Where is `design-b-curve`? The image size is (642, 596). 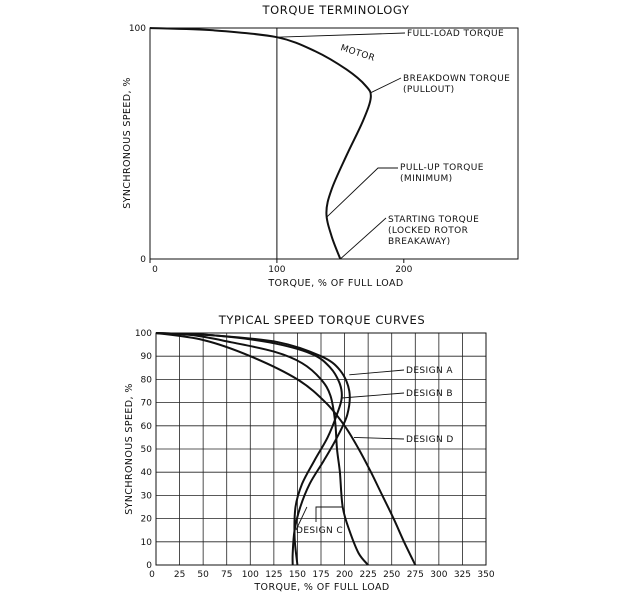
design-b-curve is located at coordinates (249, 449).